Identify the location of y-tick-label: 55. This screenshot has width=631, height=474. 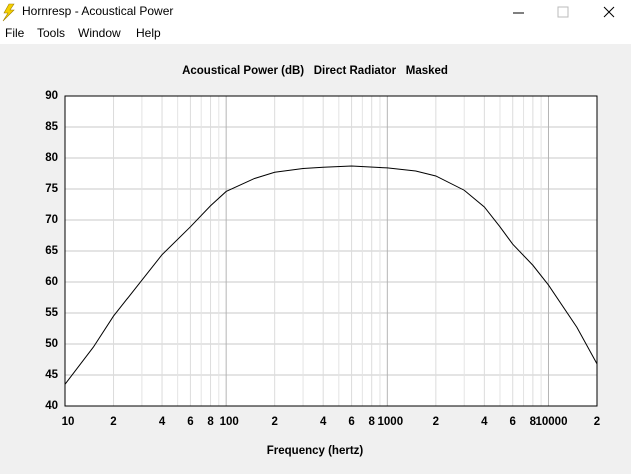
(51, 313).